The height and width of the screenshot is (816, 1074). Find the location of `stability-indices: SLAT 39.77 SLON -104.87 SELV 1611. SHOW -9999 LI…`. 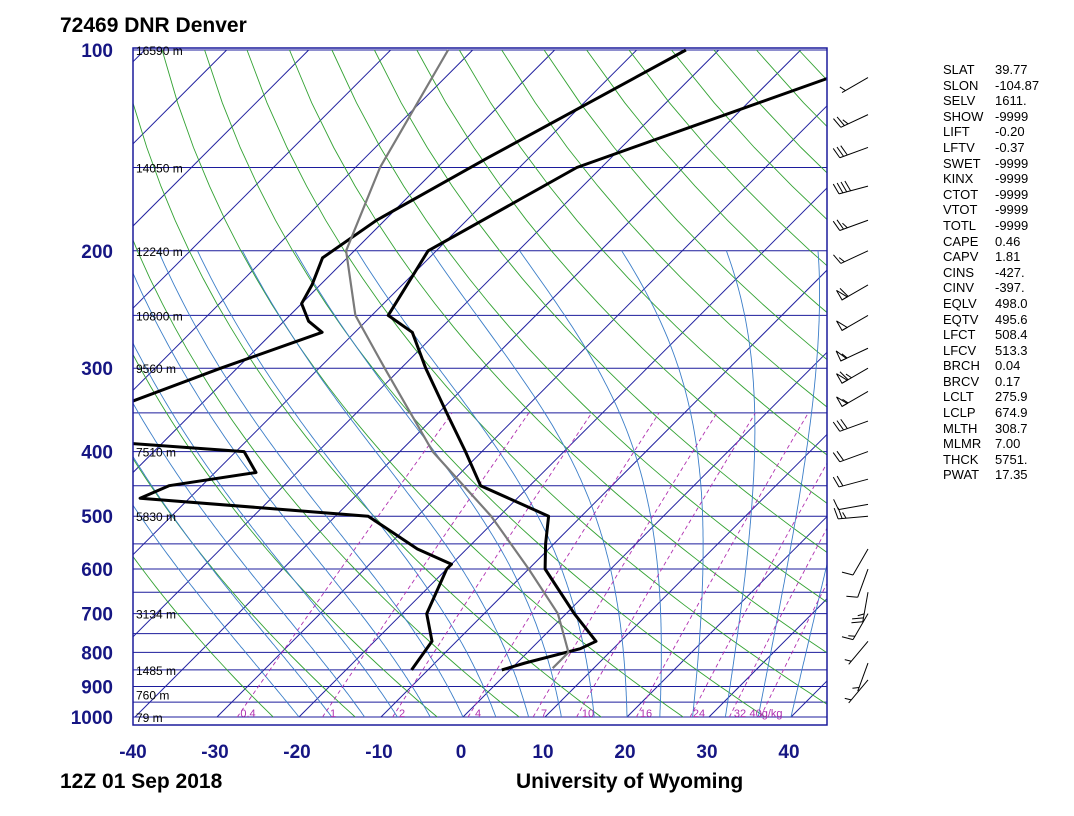

stability-indices: SLAT 39.77 SLON -104.87 SELV 1611. SHOW -9999 LI… is located at coordinates (991, 272).